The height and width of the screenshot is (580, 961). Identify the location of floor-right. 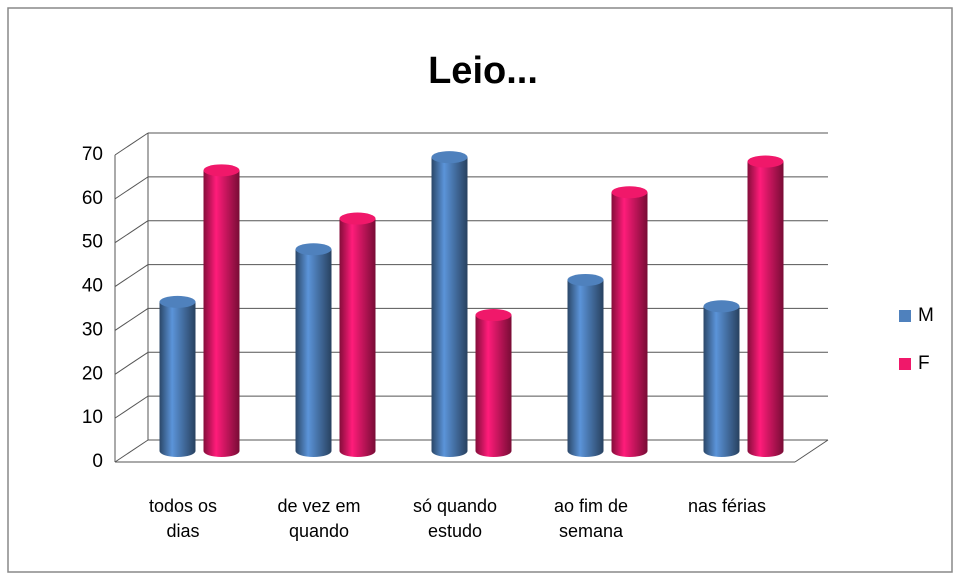
(811, 451).